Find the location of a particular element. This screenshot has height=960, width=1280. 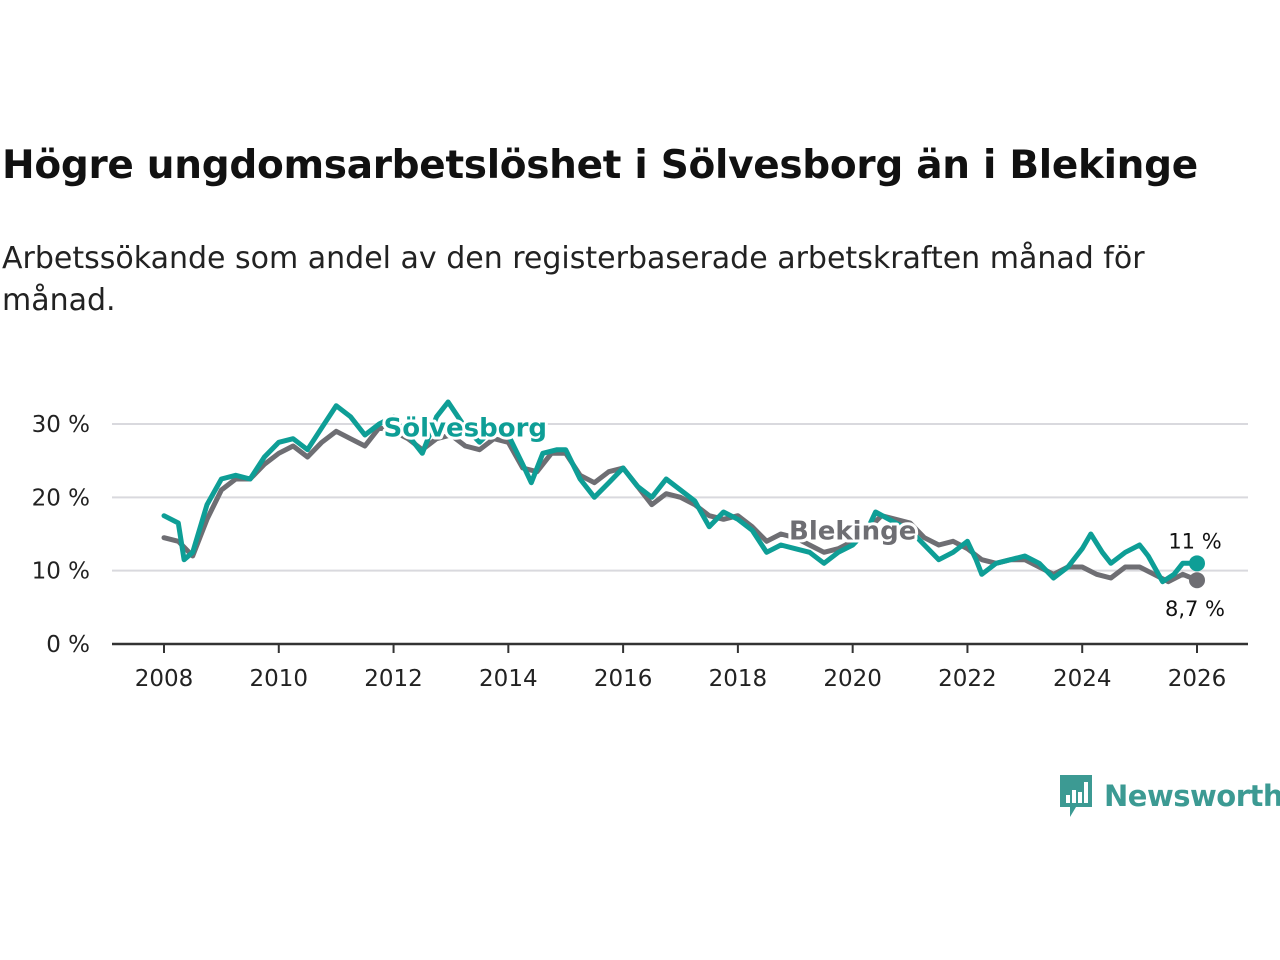

y-tick-label: 20 % is located at coordinates (61, 498).